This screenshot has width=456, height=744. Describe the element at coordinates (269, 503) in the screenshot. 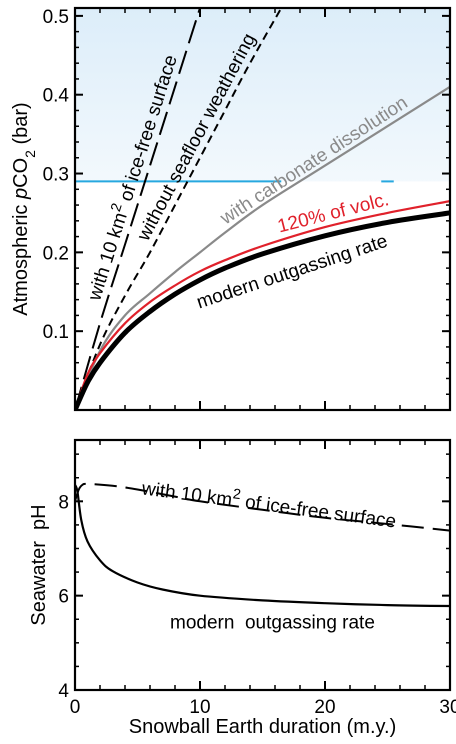

I see `bottom-series-label-0: with 10 km2 of ice-free surface` at that location.